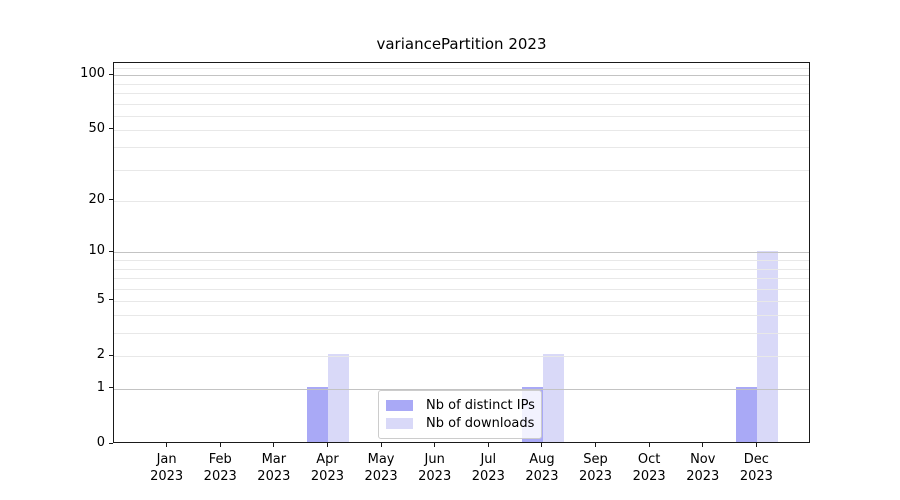  What do you see at coordinates (399, 423) in the screenshot?
I see `legend-swatch-downloads-icon` at bounding box center [399, 423].